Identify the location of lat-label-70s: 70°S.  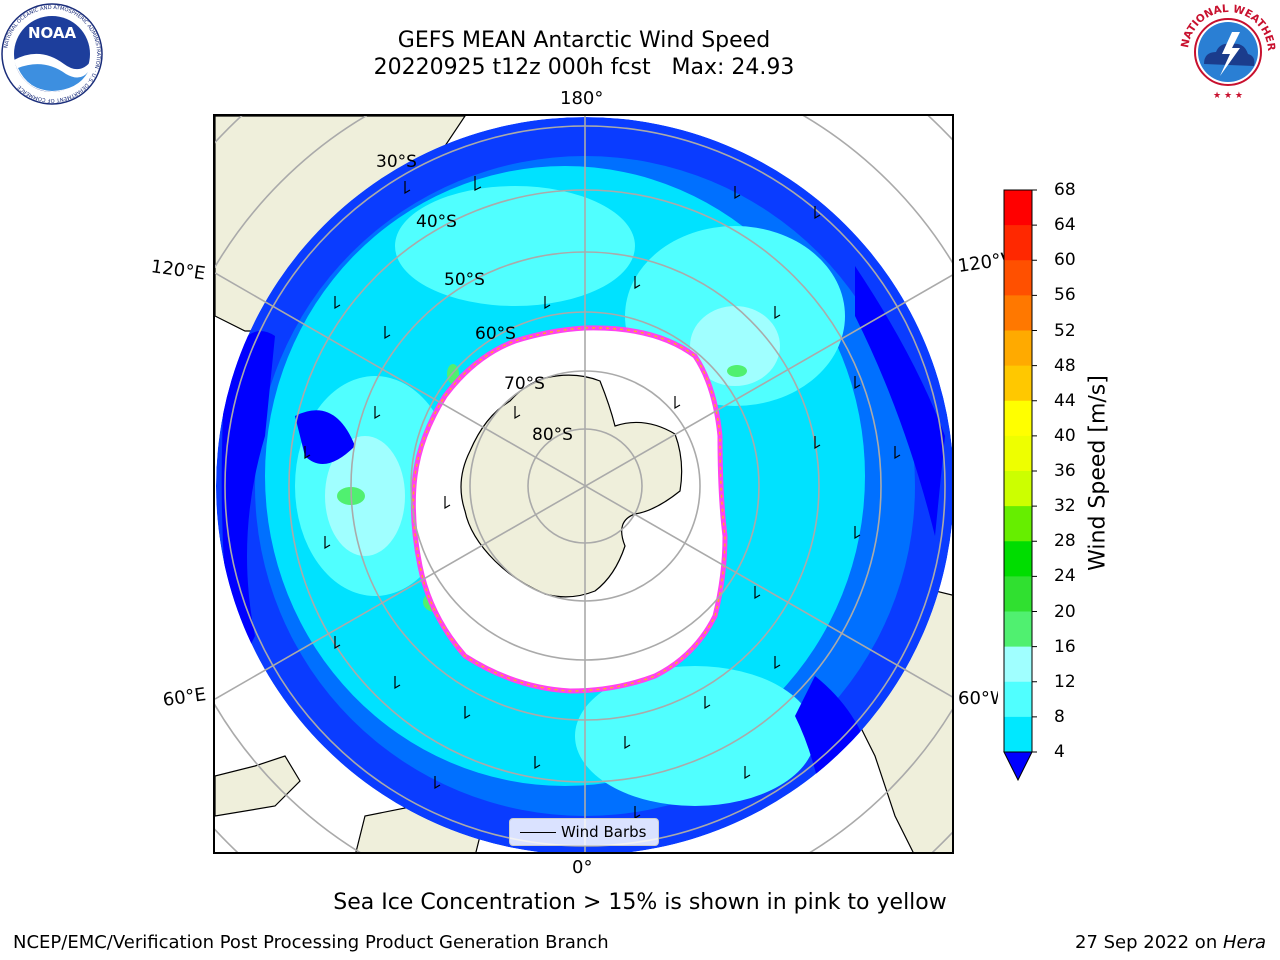
(524, 384).